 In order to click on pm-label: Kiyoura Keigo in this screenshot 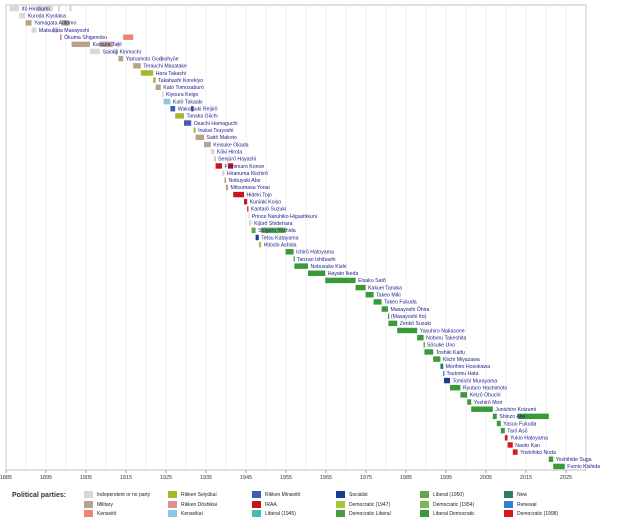, I will do `click(182, 95)`.